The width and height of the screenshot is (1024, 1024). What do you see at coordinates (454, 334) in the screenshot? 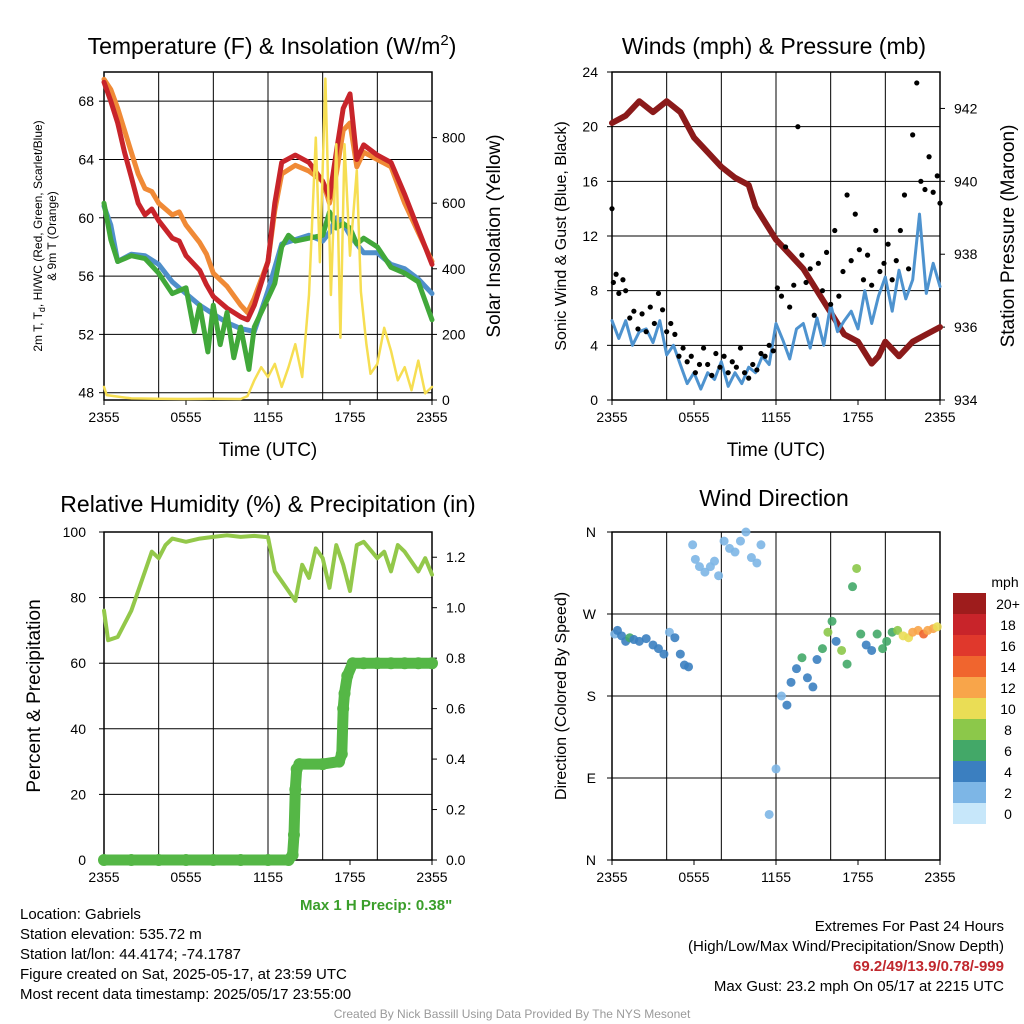
I see `y2-tick-label: 200` at bounding box center [454, 334].